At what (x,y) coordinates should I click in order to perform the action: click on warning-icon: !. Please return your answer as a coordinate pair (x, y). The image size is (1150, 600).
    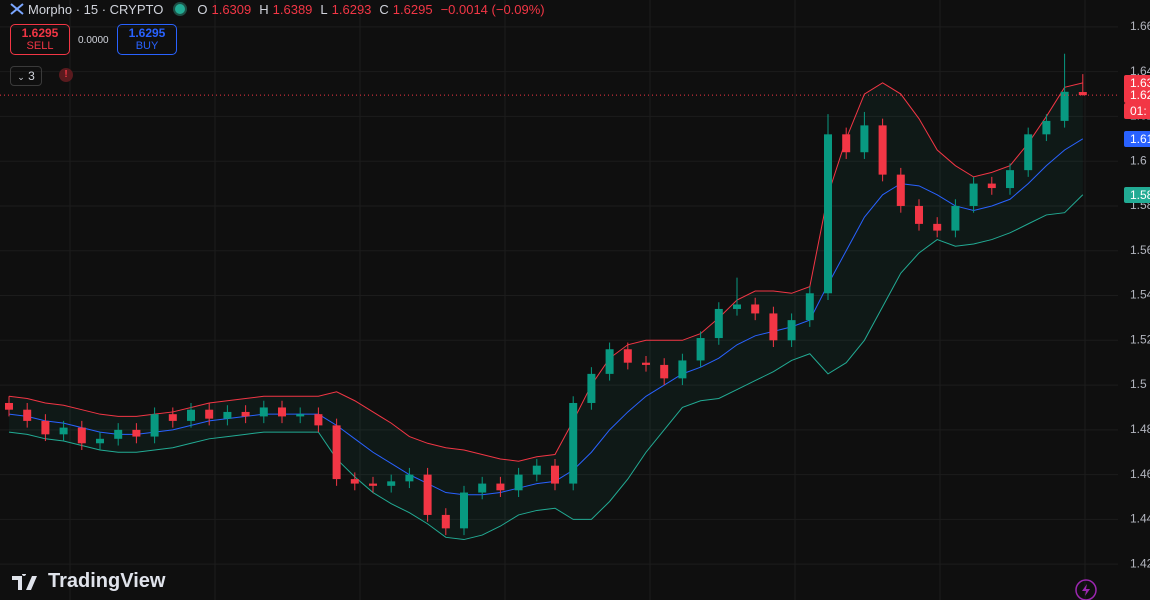
    Looking at the image, I should click on (66, 75).